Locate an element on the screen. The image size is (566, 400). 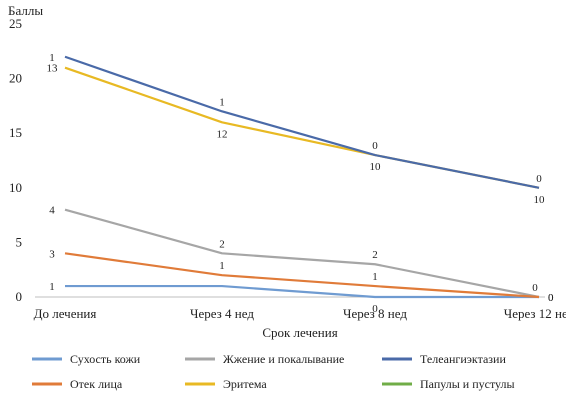
legend-label: Жжение и покалывание is located at coordinates (283, 359).